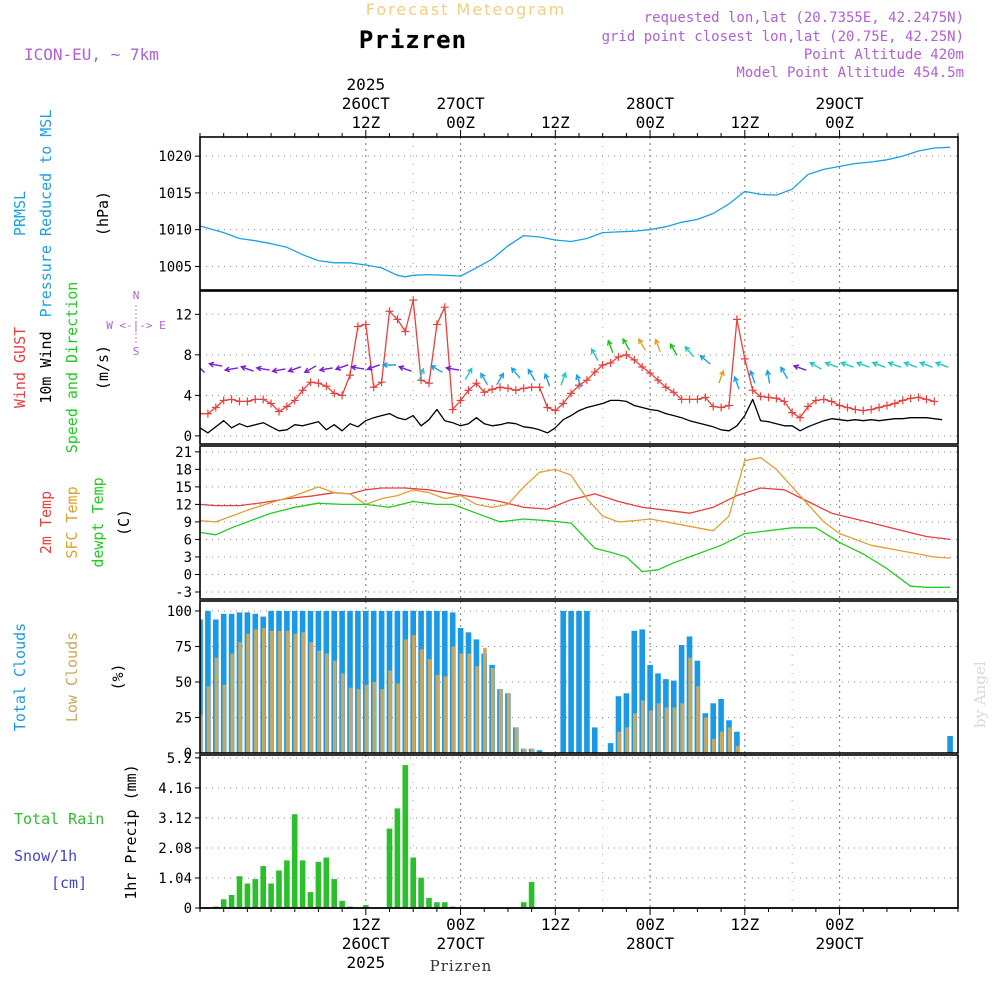 The image size is (1000, 1000). I want to click on y-tick-label: 100, so click(179, 612).